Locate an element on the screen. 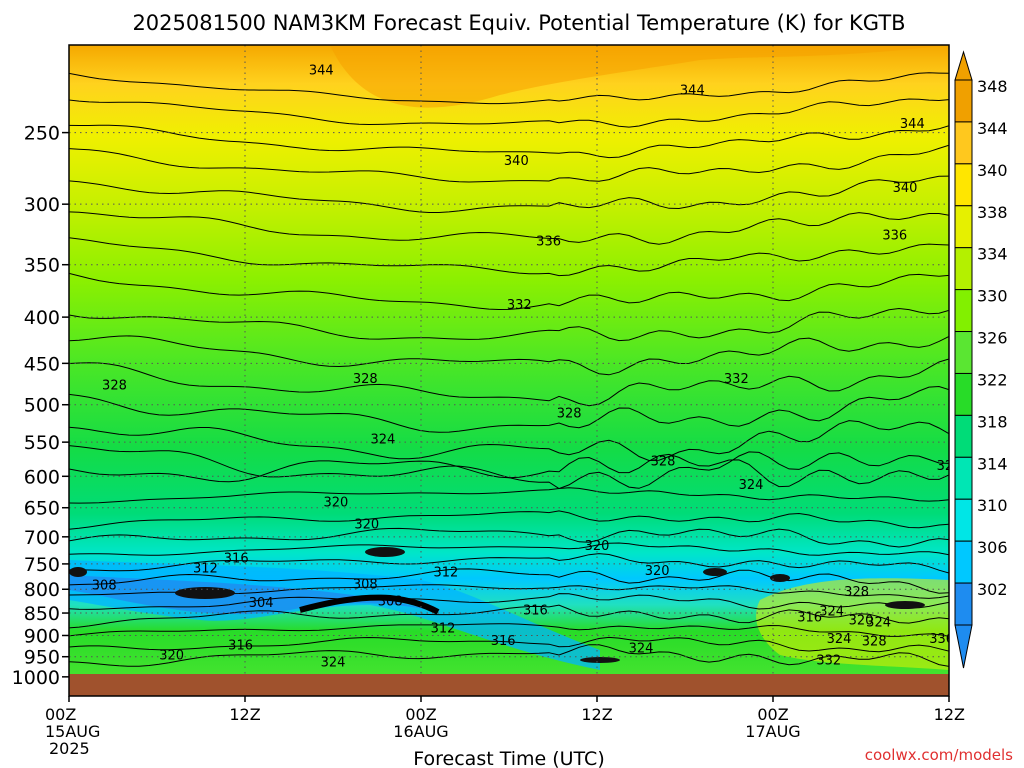 Image resolution: width=1024 pixels, height=768 pixels. y-tick-label-550: 550 is located at coordinates (42, 443).